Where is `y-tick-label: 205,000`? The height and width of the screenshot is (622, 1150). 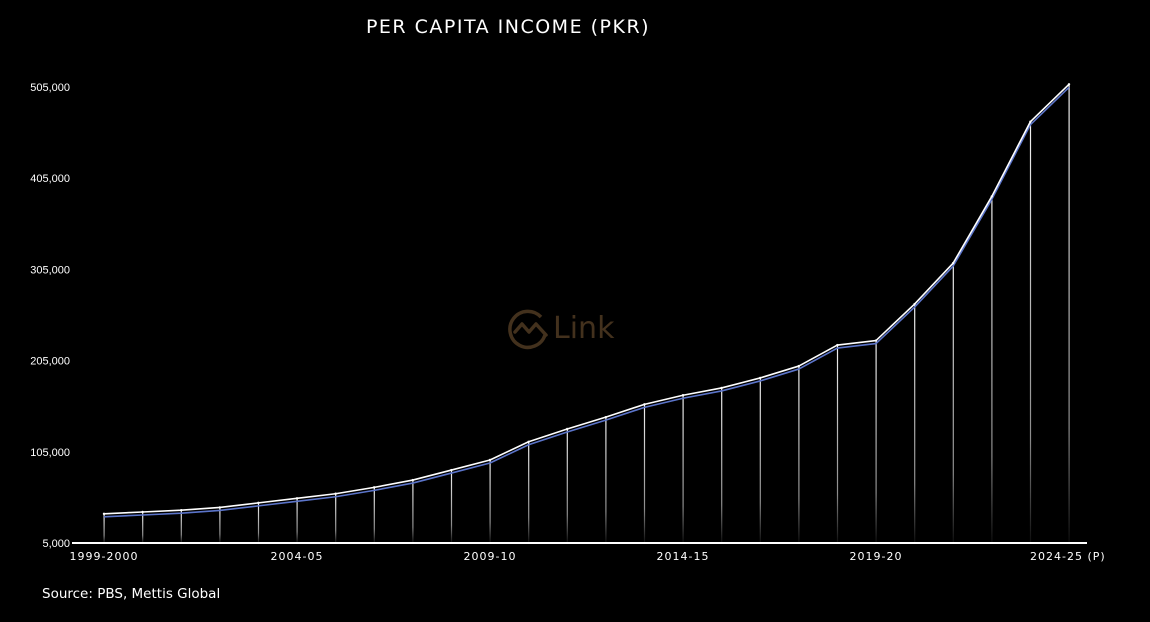 y-tick-label: 205,000 is located at coordinates (50, 362).